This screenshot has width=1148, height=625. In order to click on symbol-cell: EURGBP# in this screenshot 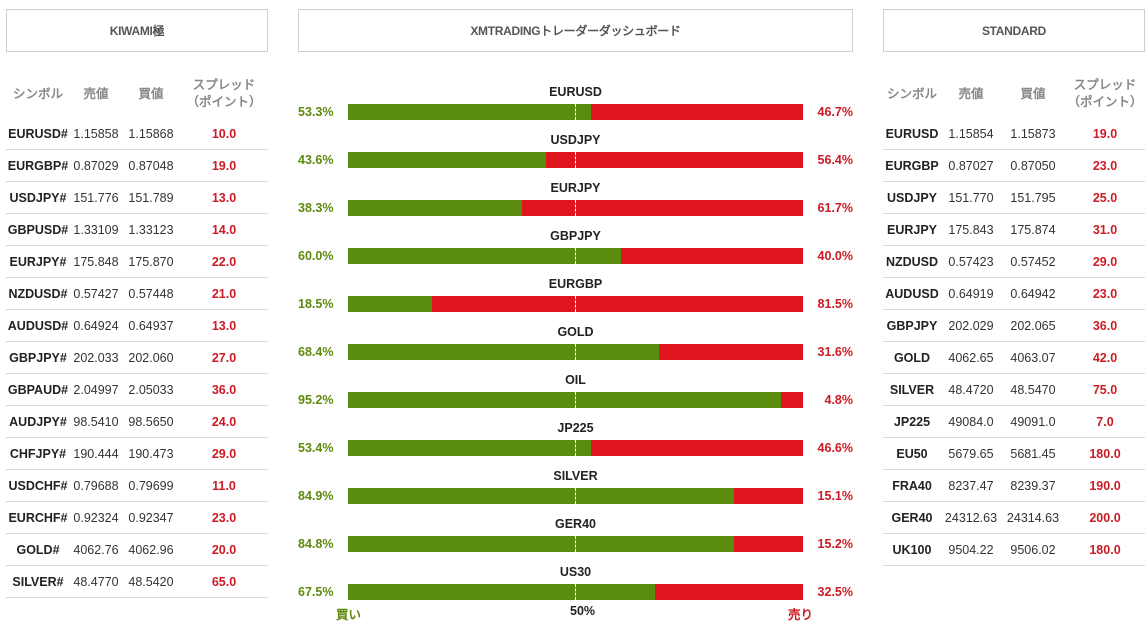, I will do `click(38, 165)`.